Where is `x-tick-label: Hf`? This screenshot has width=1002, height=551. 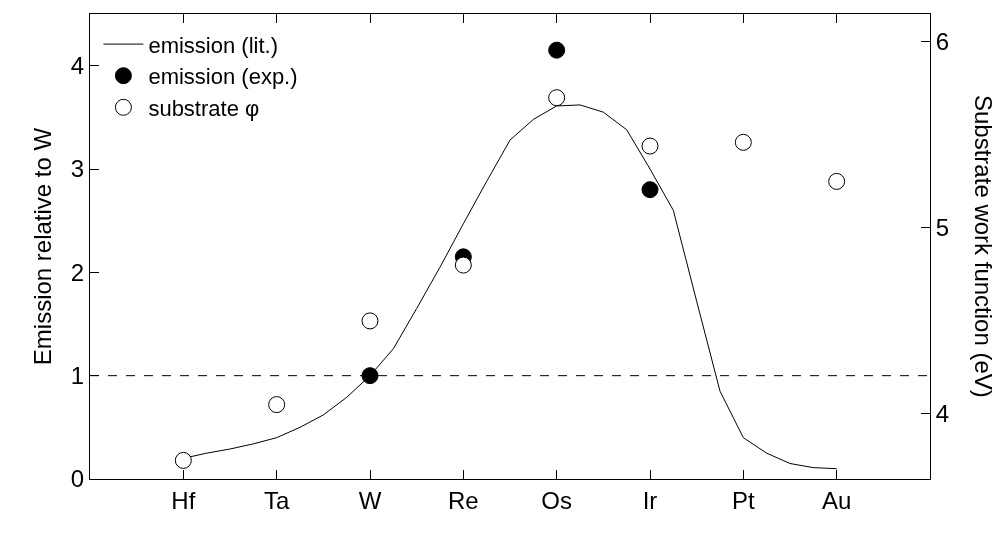 x-tick-label: Hf is located at coordinates (183, 500).